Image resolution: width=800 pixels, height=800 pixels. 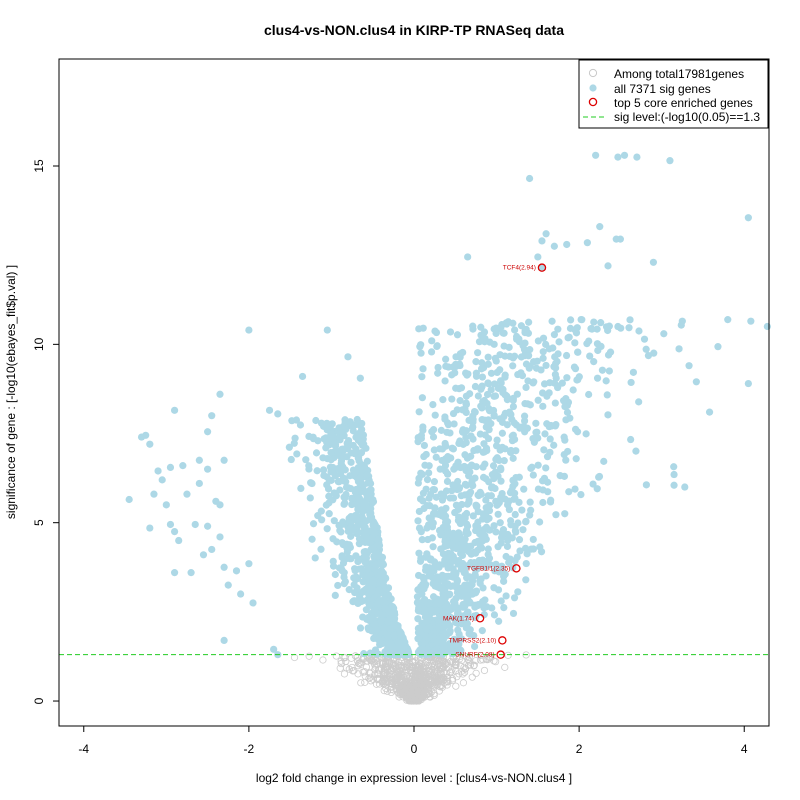 What do you see at coordinates (39, 166) in the screenshot?
I see `y-tick-label: 15` at bounding box center [39, 166].